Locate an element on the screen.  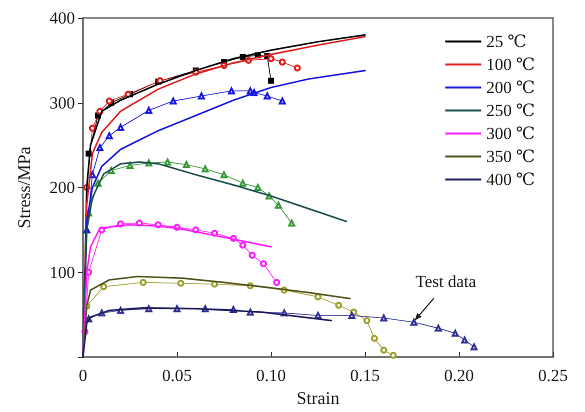
legend-label: 25 ℃ is located at coordinates (506, 41).